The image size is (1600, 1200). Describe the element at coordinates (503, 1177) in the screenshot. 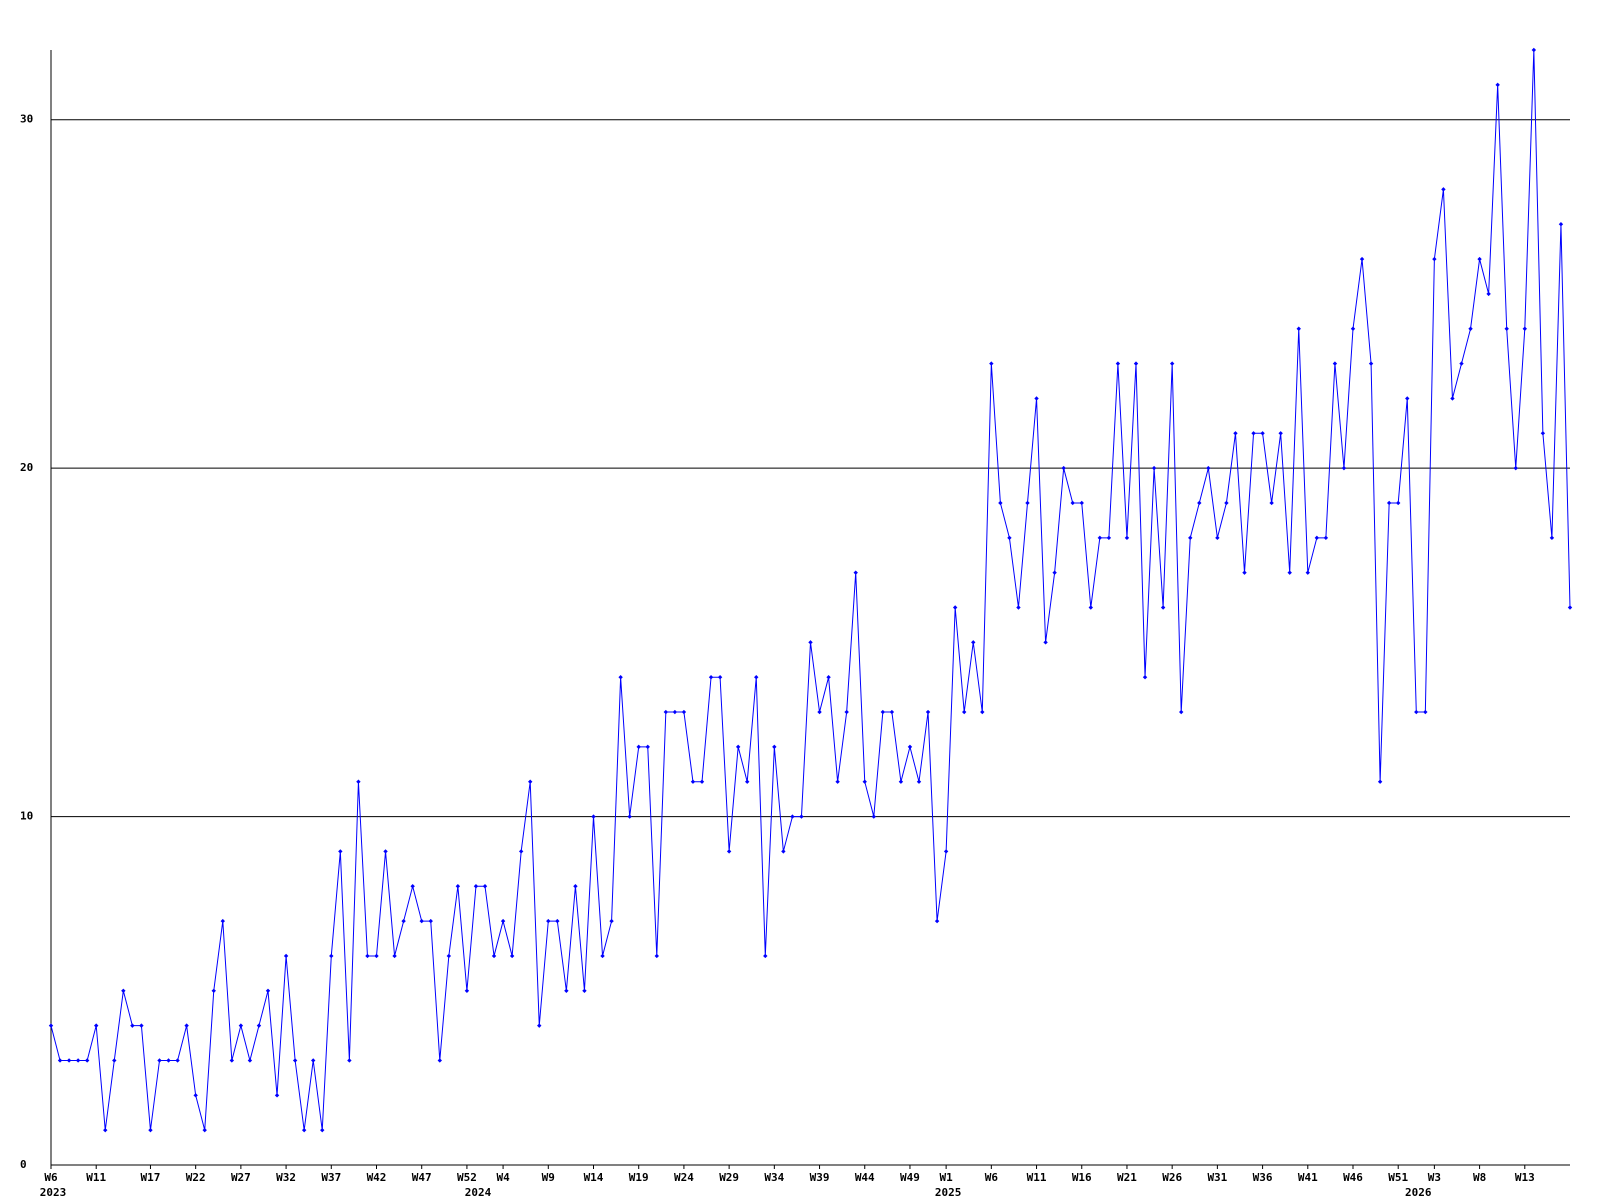

I see `x-tick-label: W4` at that location.